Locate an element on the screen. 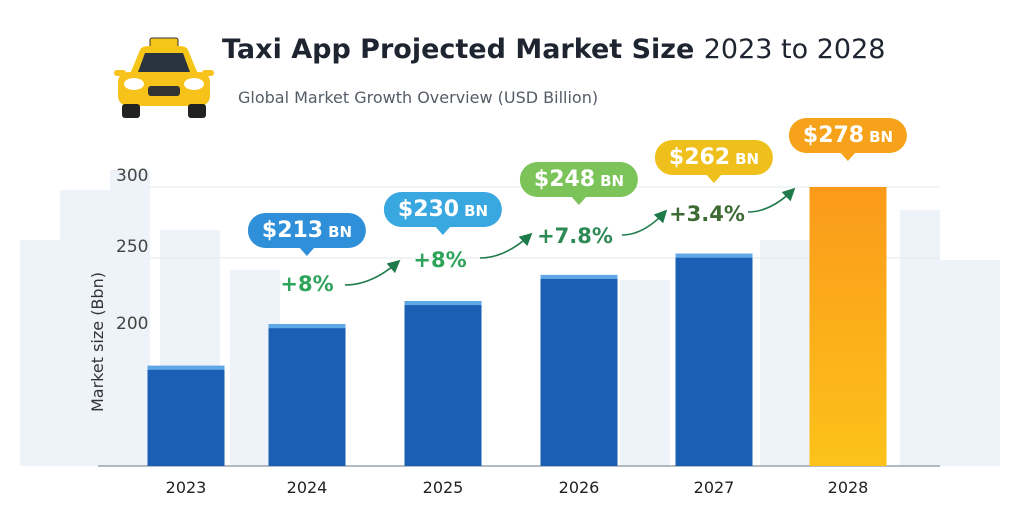  value-callout: $230 BN is located at coordinates (443, 213).